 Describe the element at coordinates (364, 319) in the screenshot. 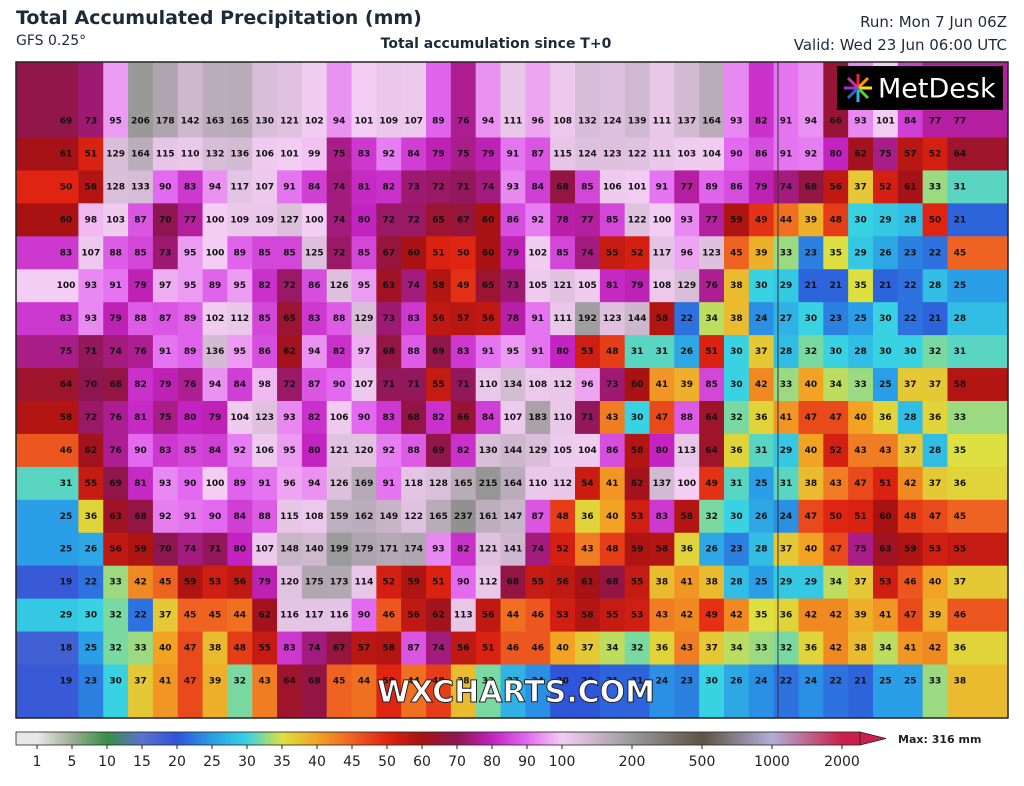

I see `precip-value: 129` at that location.